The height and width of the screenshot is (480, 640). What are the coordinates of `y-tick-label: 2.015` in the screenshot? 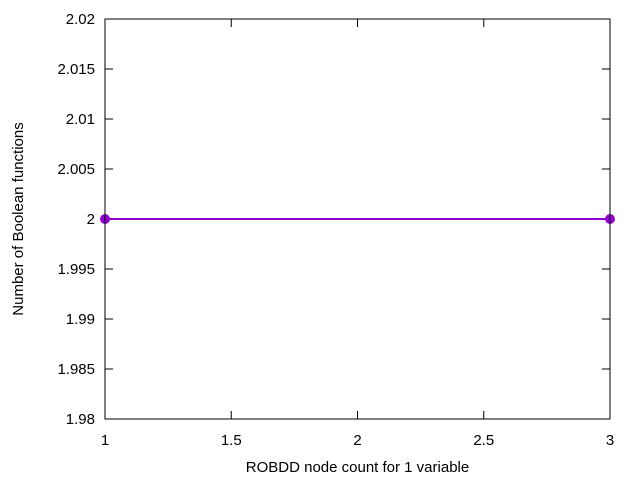 It's located at (76, 69).